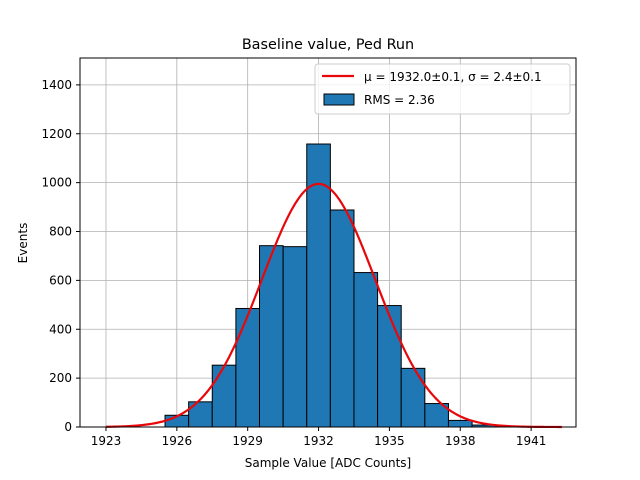 The image size is (640, 480). Describe the element at coordinates (389, 441) in the screenshot. I see `x-tick-label: 1935` at that location.